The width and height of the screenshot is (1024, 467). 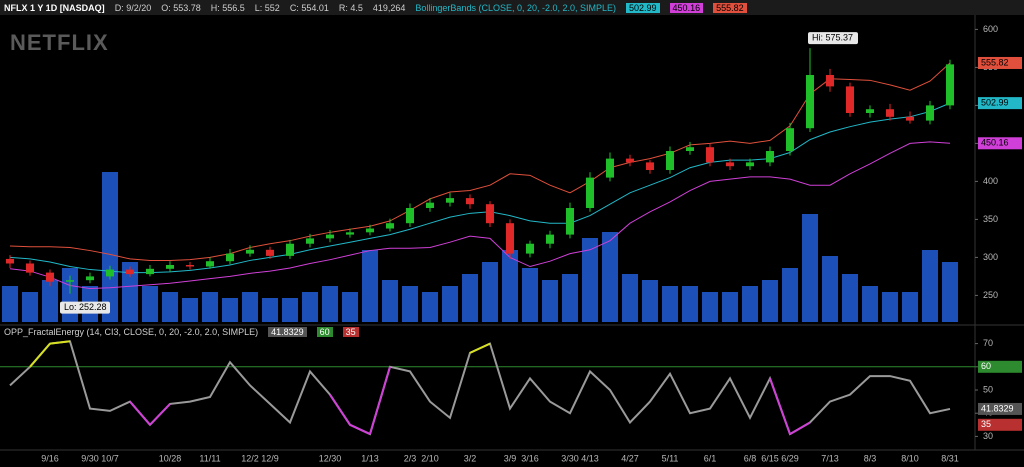 I want to click on symbol: NFLX 1 Y 1D [NASDAQ], so click(x=54, y=7).